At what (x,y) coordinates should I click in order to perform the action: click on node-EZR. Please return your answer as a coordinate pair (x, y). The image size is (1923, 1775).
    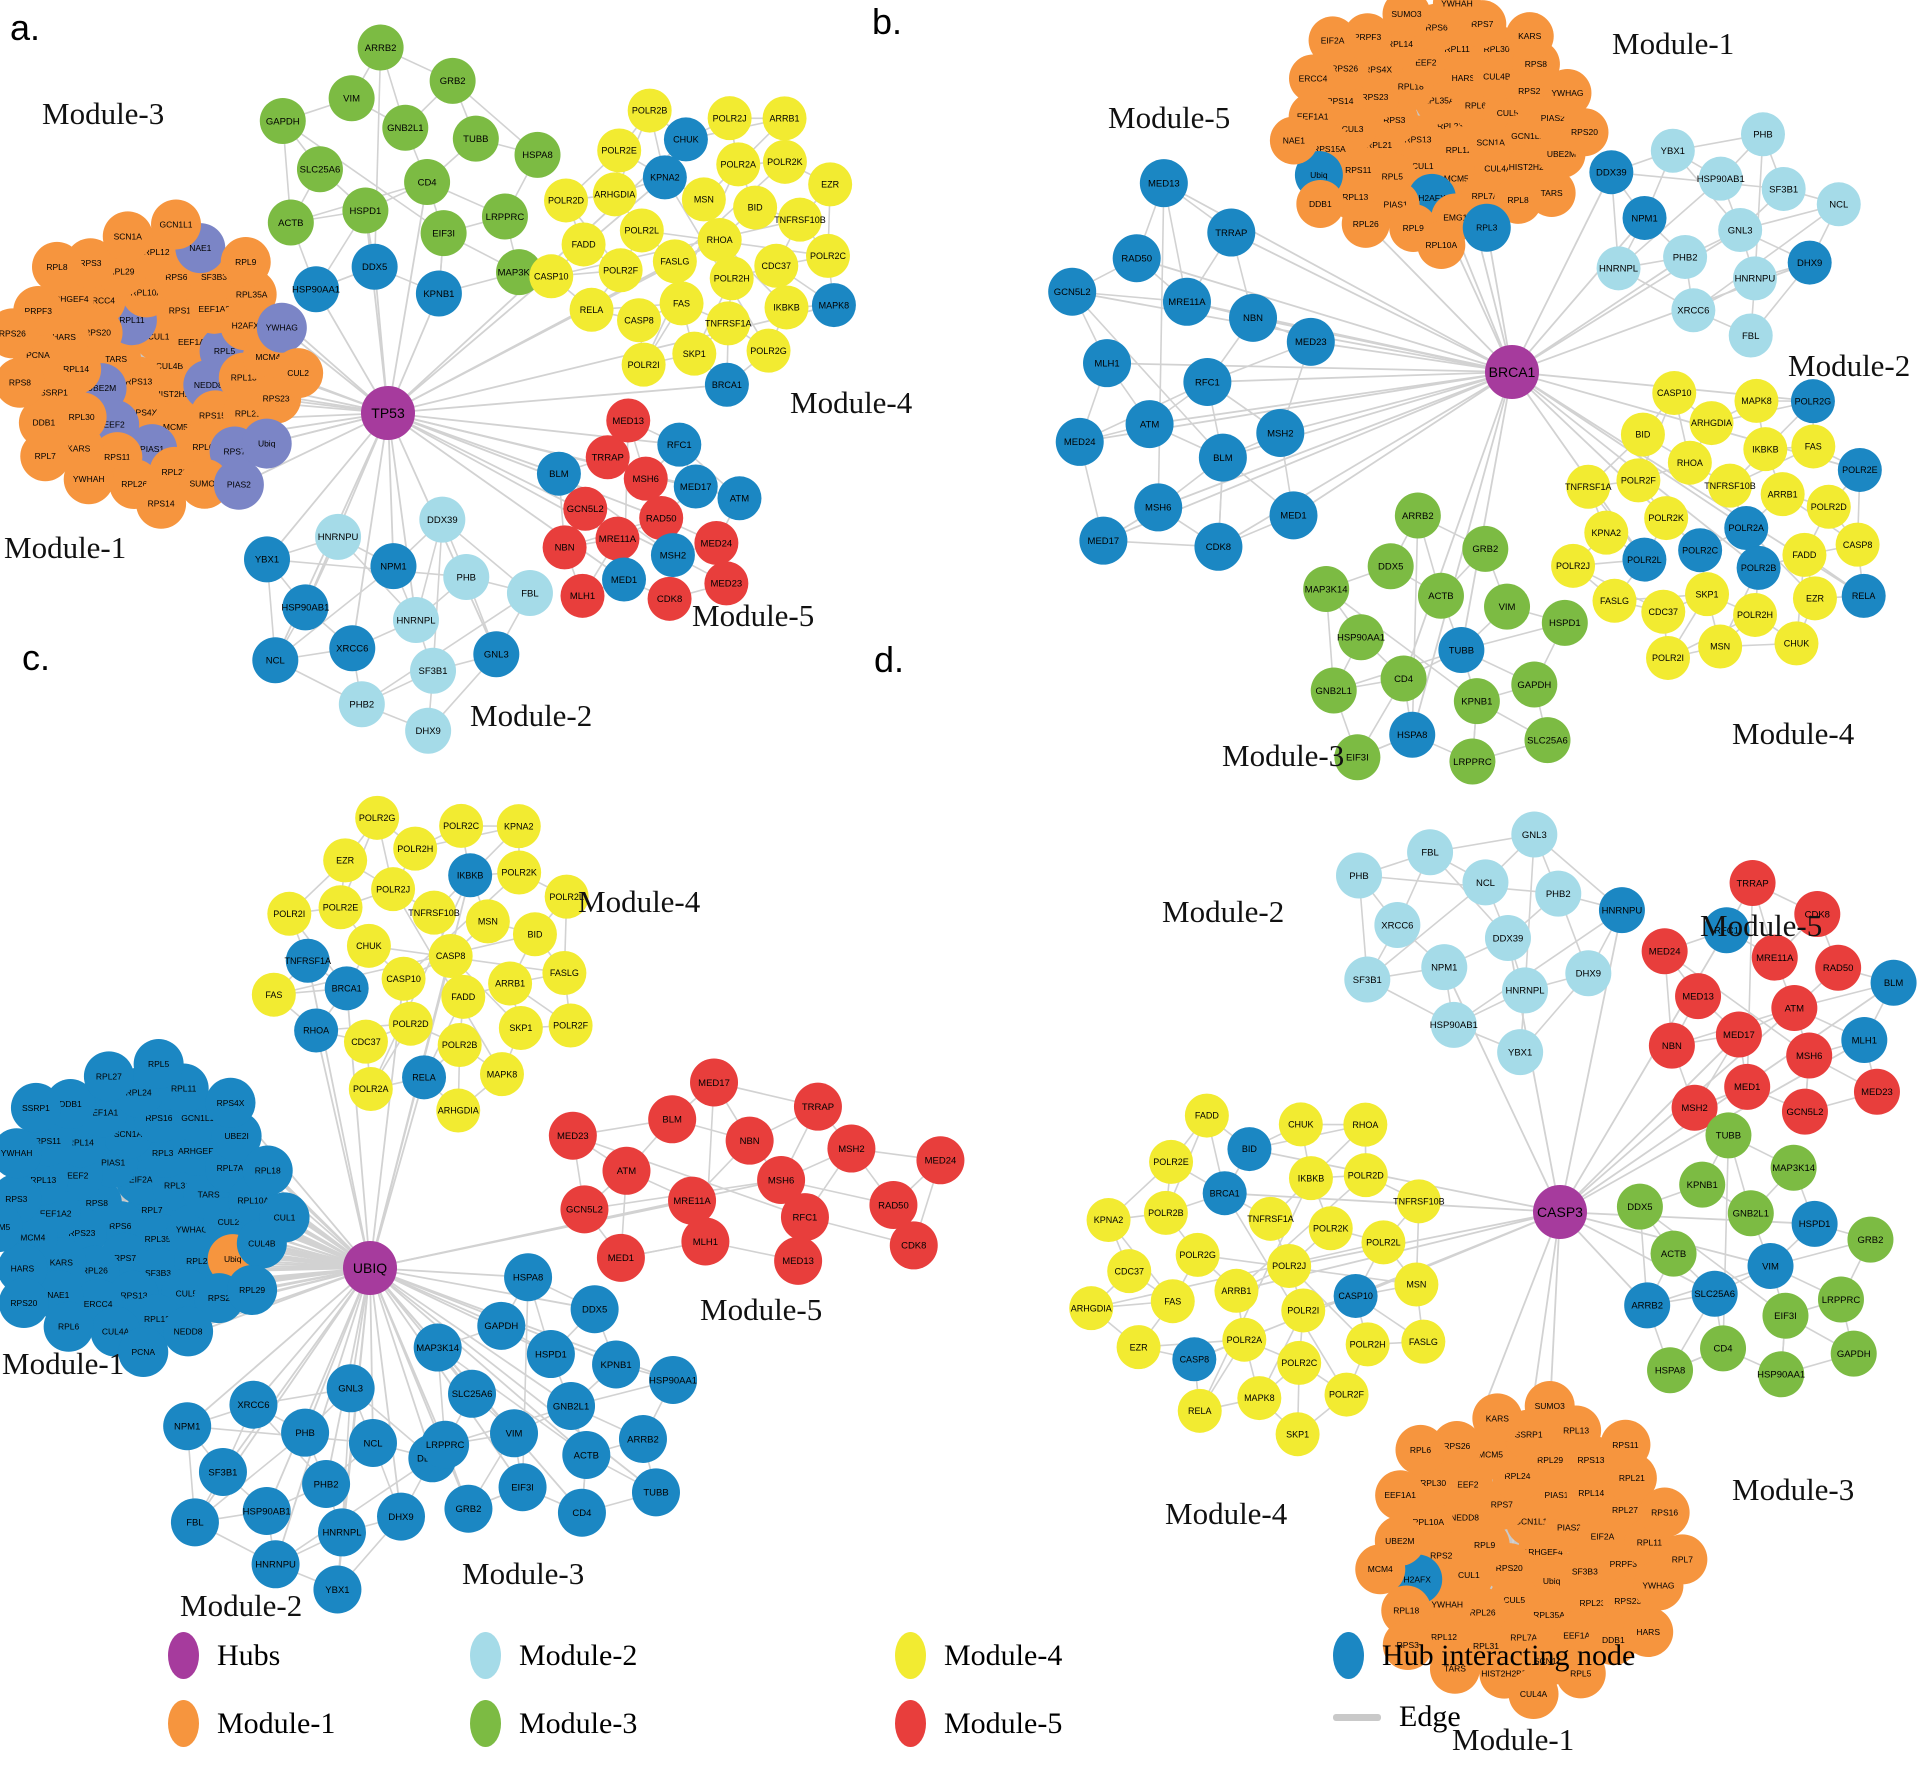
    Looking at the image, I should click on (1138, 1347).